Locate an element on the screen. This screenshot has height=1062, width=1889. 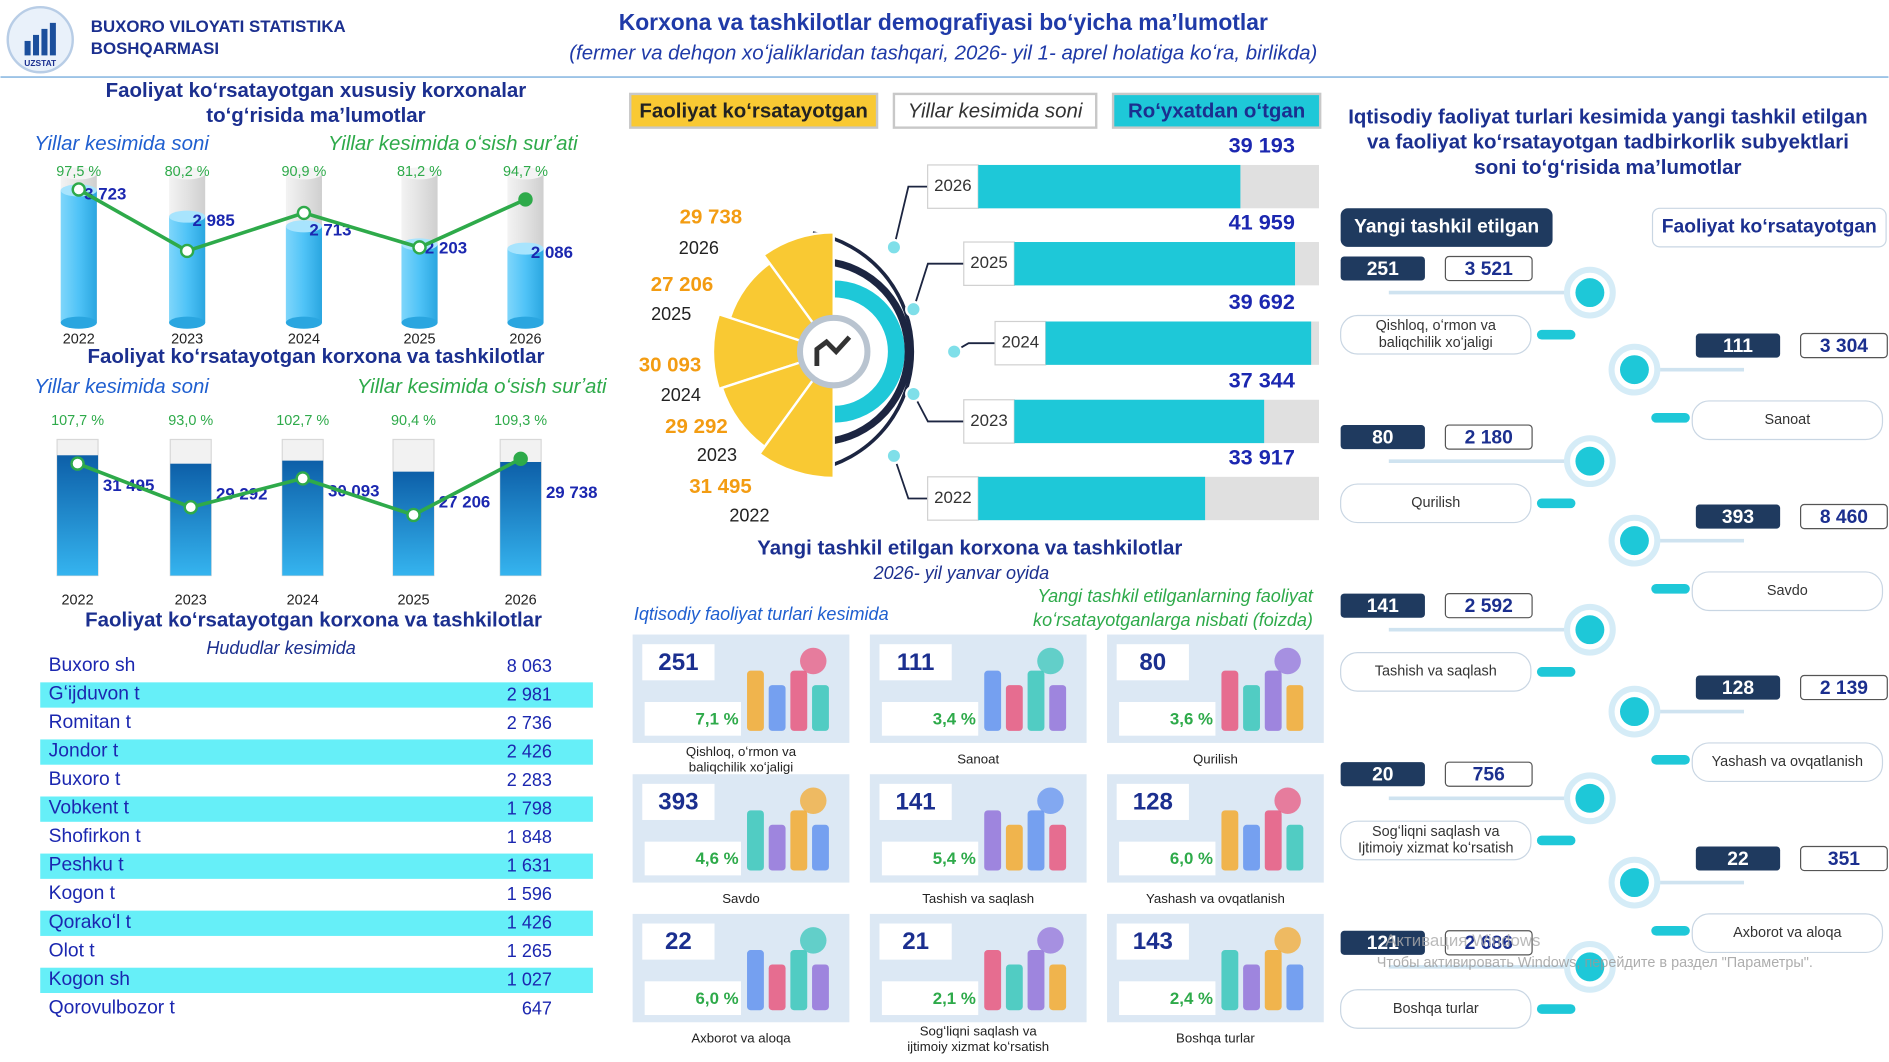
region-name: Shofirkon t is located at coordinates (95, 836).